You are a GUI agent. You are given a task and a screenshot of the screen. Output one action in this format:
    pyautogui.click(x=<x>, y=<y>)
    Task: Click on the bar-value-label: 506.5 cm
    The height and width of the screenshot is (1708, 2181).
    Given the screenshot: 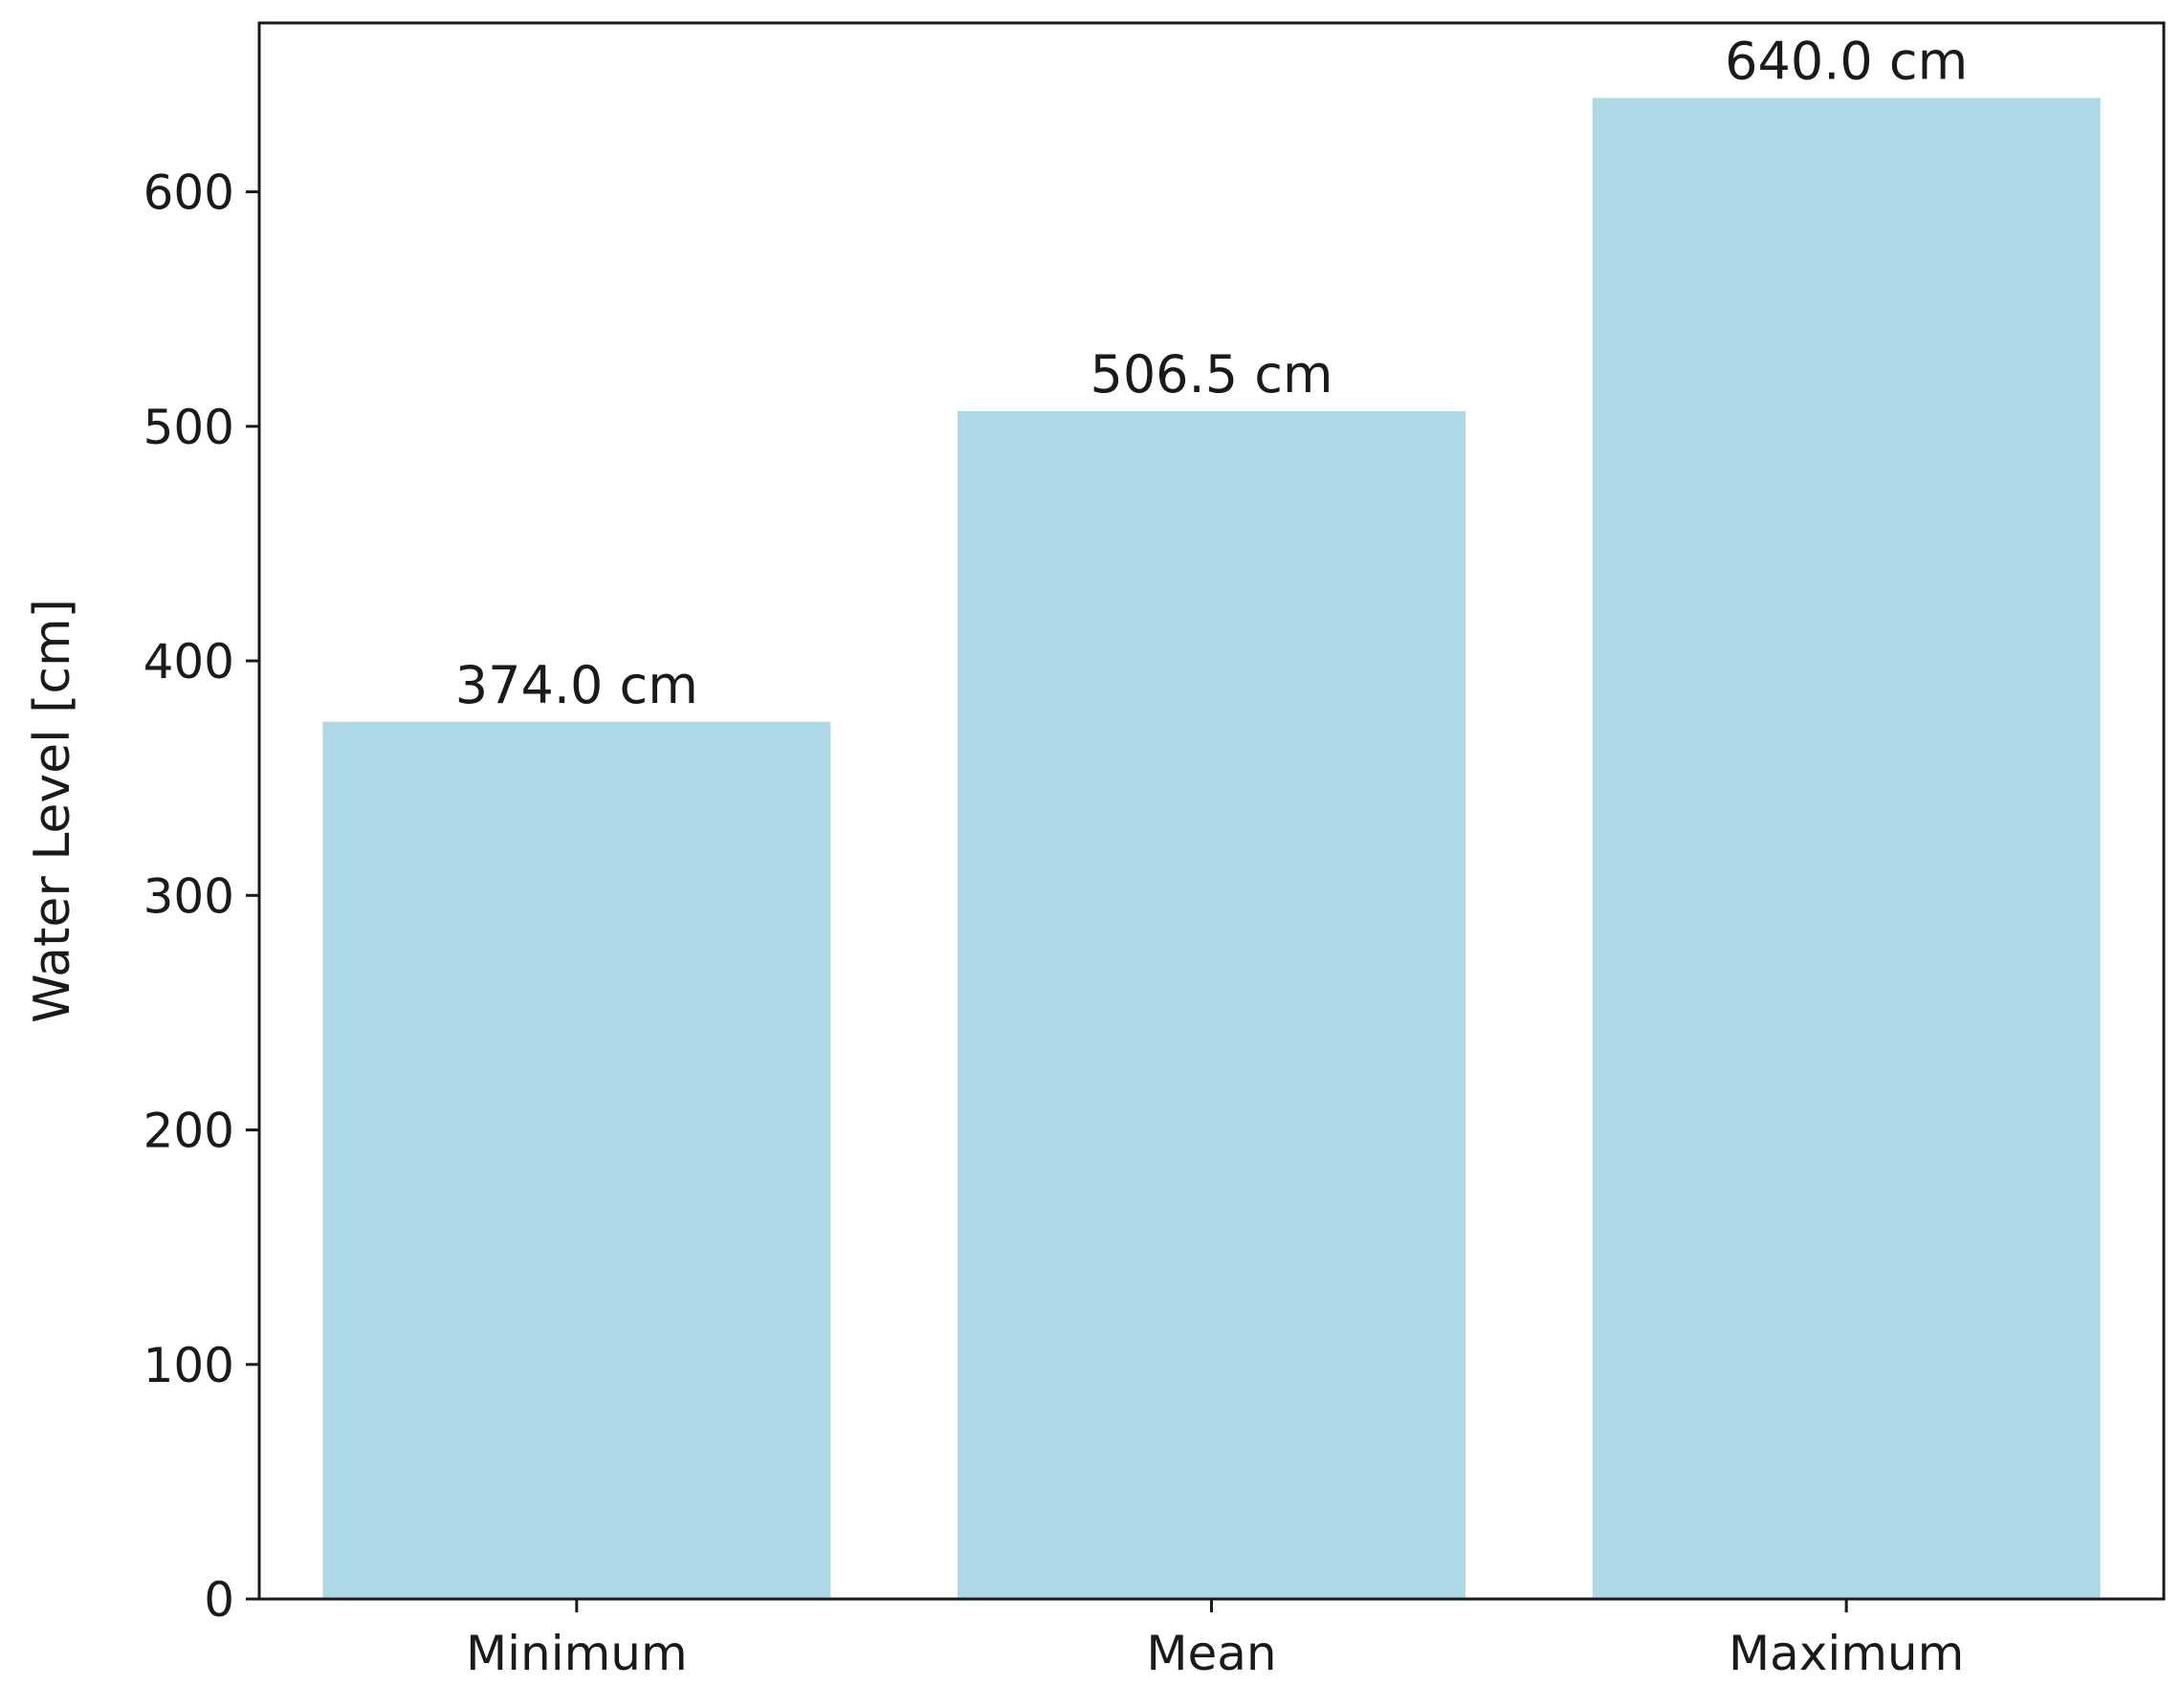 What is the action you would take?
    pyautogui.click(x=1211, y=374)
    